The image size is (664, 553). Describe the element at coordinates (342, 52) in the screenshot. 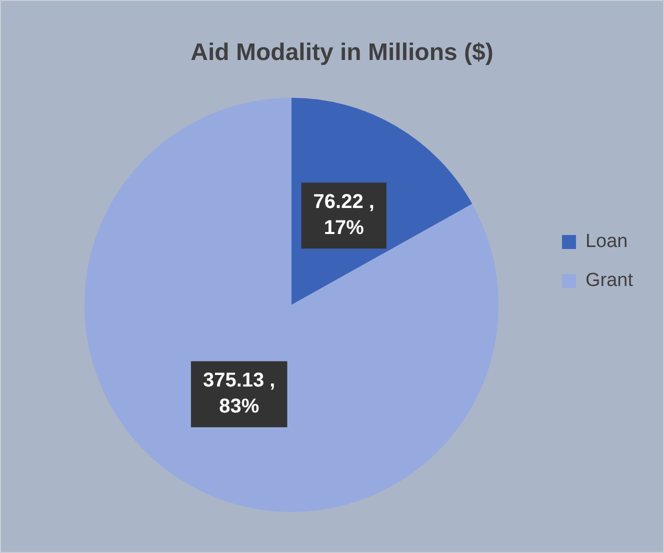

I see `chart-title: Aid Modality in Millions ($)` at that location.